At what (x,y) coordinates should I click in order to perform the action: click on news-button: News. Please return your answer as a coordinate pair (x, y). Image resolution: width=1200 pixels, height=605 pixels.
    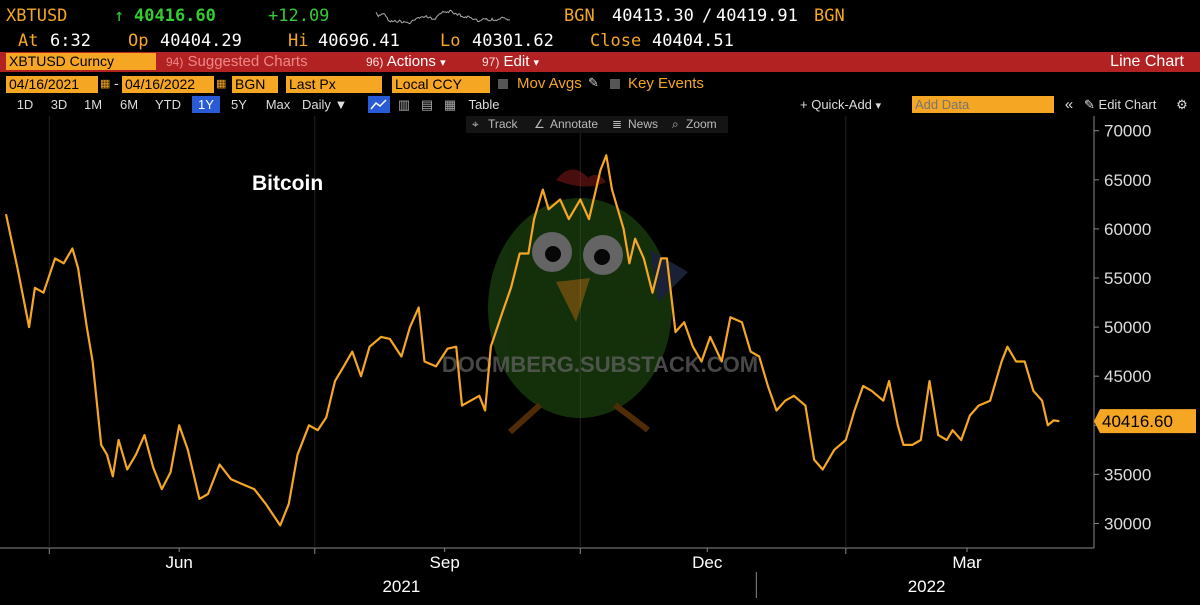
    Looking at the image, I should click on (643, 124).